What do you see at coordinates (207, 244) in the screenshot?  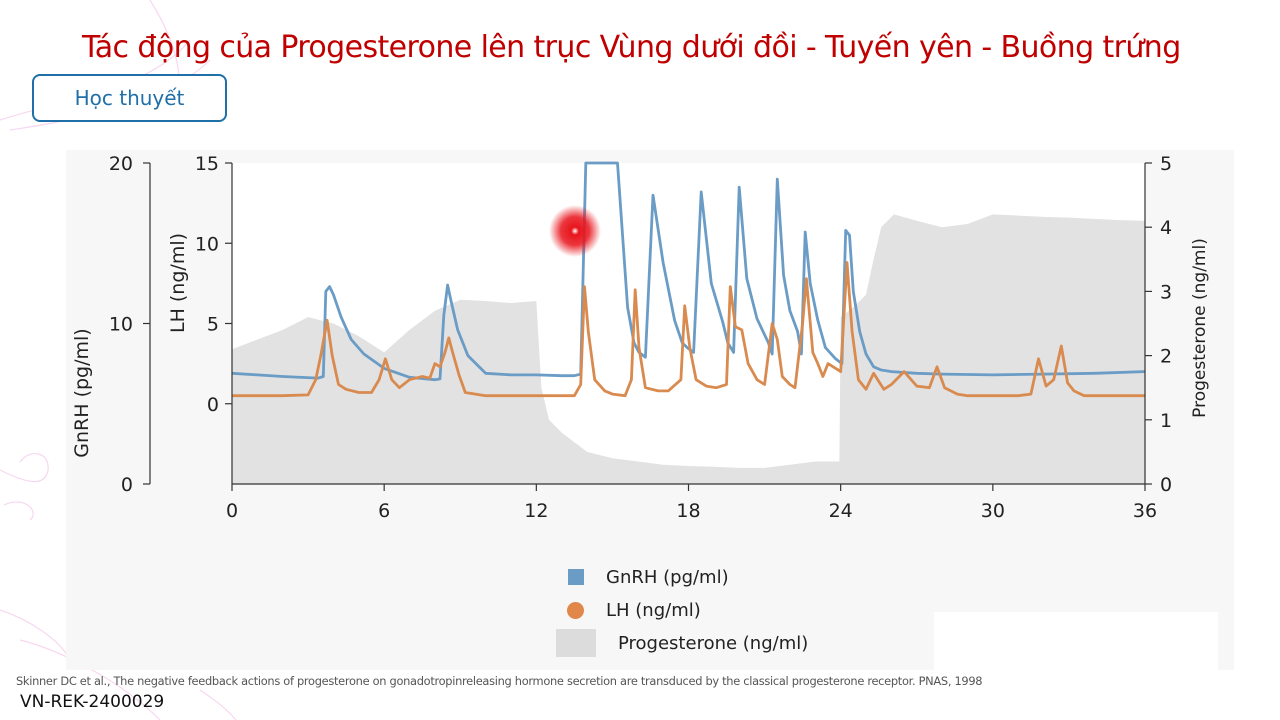 I see `lh-tick-label: 10` at bounding box center [207, 244].